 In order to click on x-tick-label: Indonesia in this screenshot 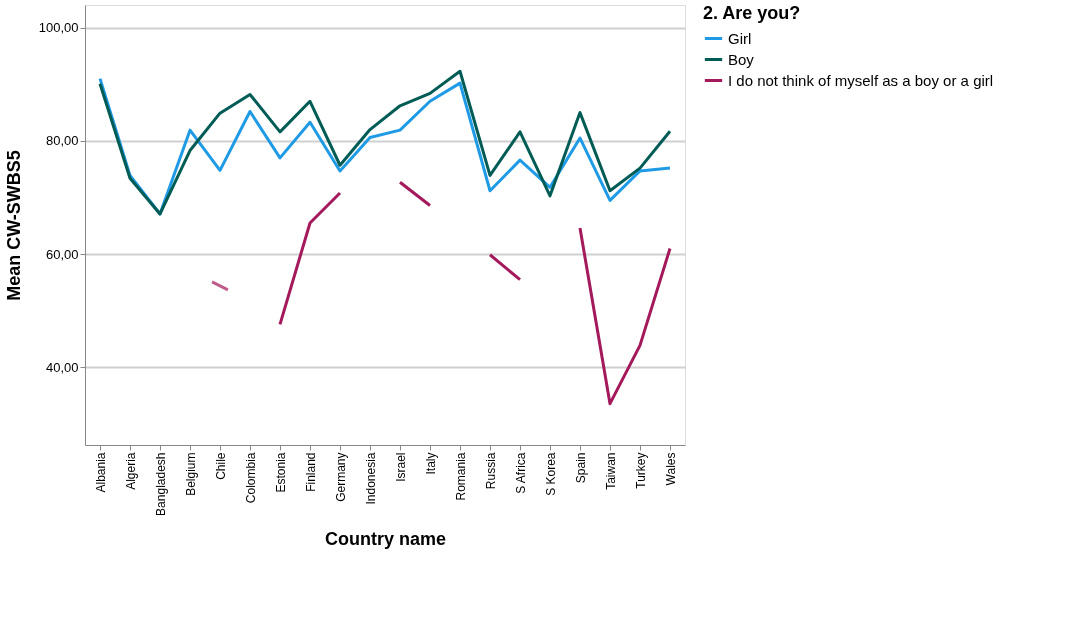, I will do `click(370, 478)`.